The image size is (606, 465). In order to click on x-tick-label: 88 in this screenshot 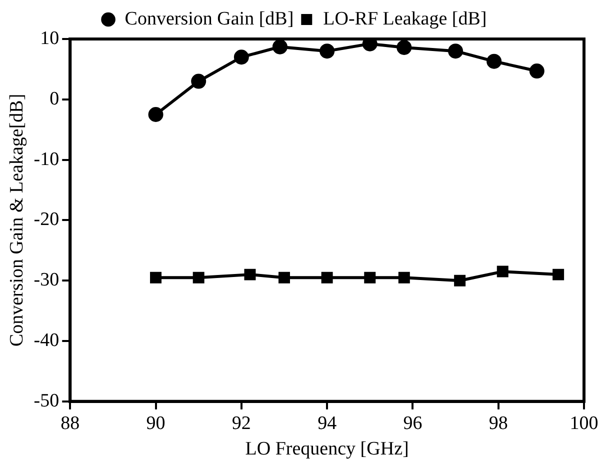, I will do `click(70, 423)`.